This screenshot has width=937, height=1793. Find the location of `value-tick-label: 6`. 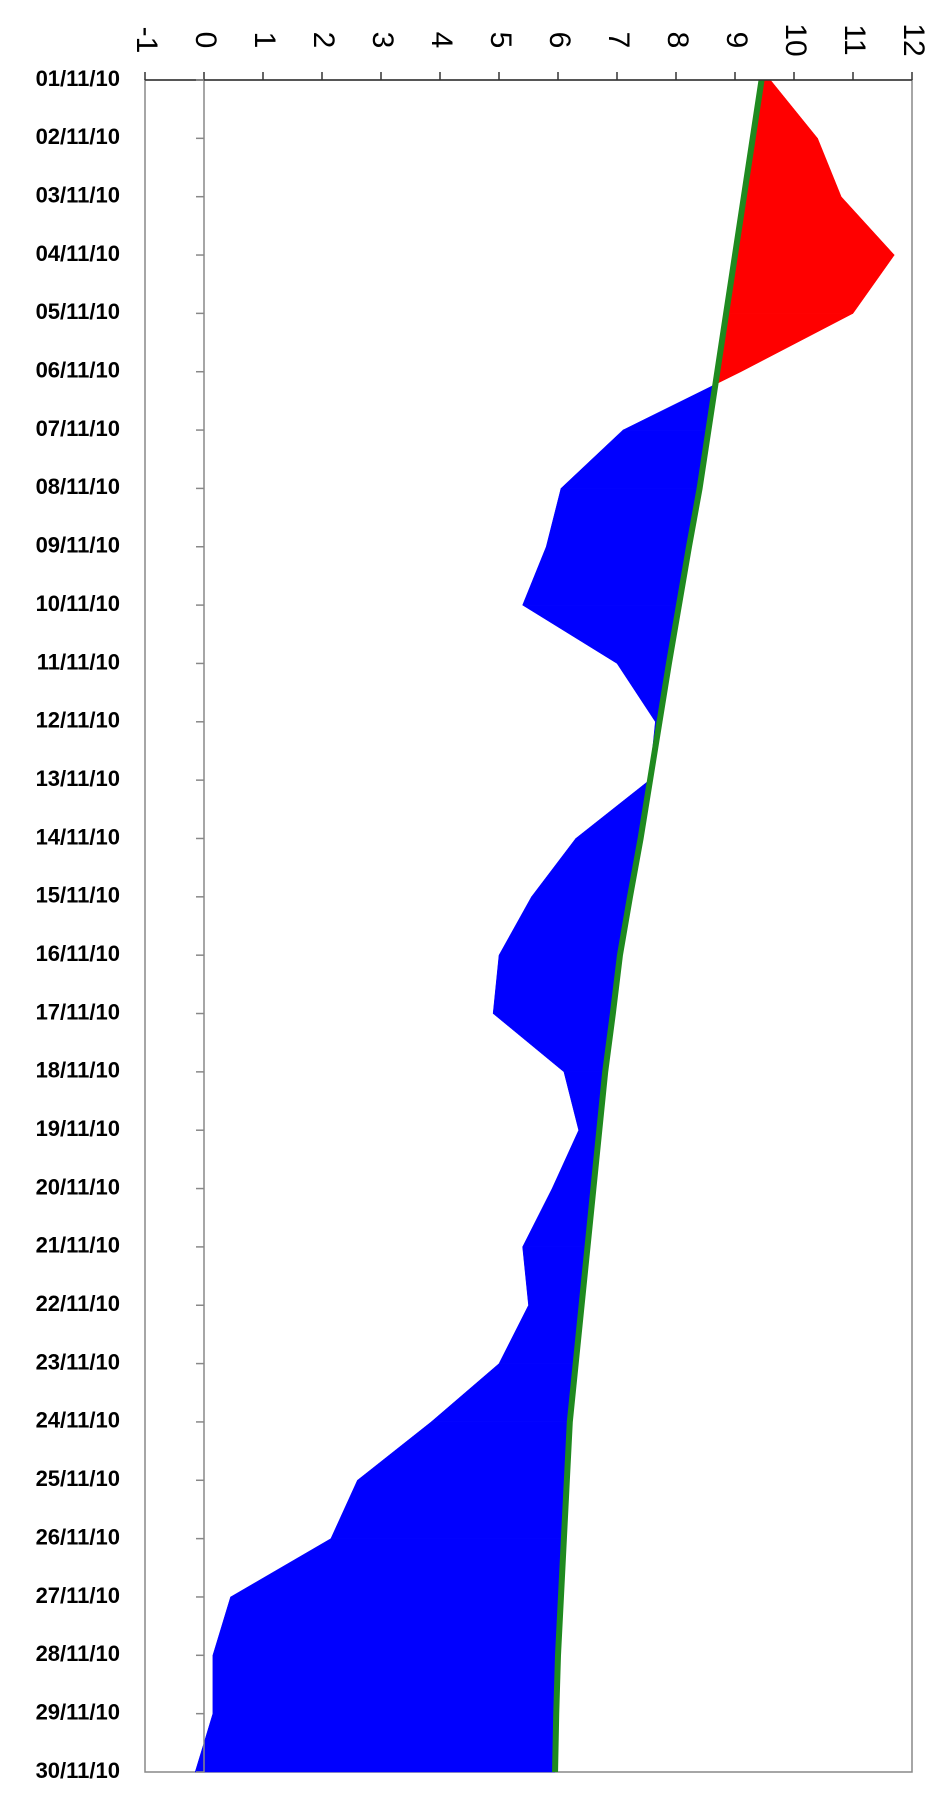

value-tick-label: 6 is located at coordinates (559, 40).